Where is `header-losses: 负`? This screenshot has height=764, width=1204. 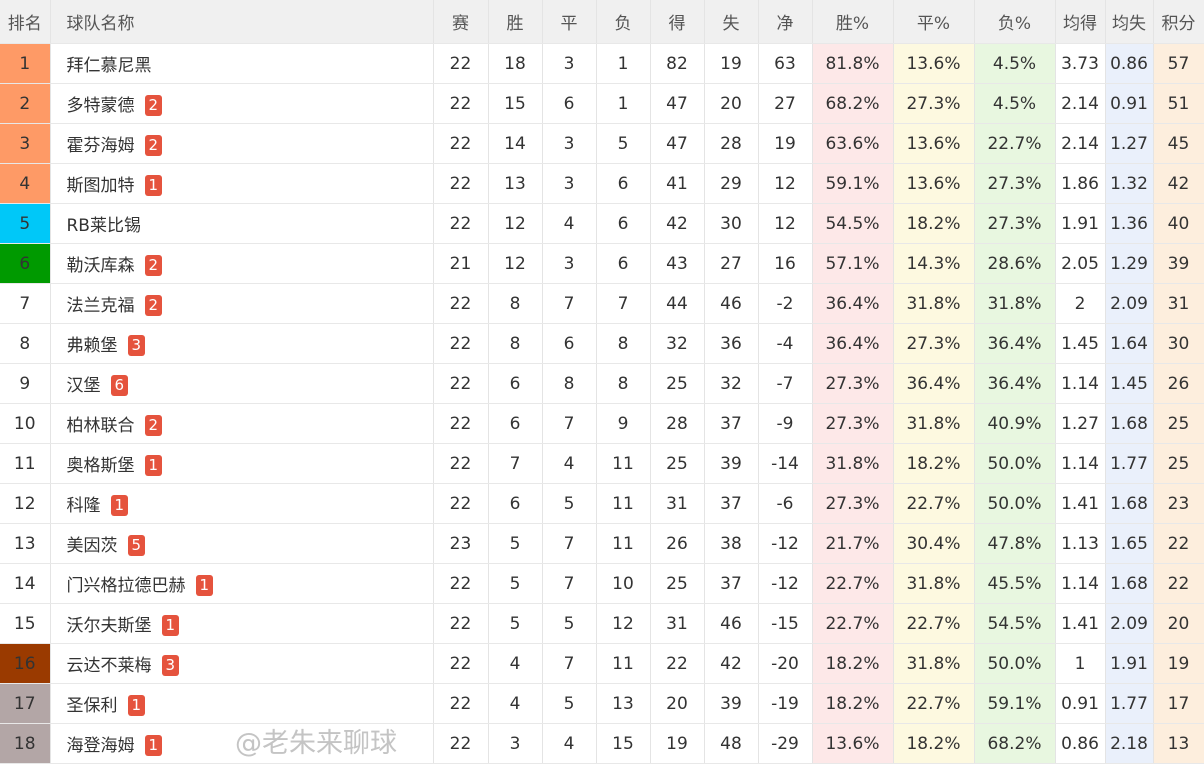
header-losses: 负 is located at coordinates (623, 22).